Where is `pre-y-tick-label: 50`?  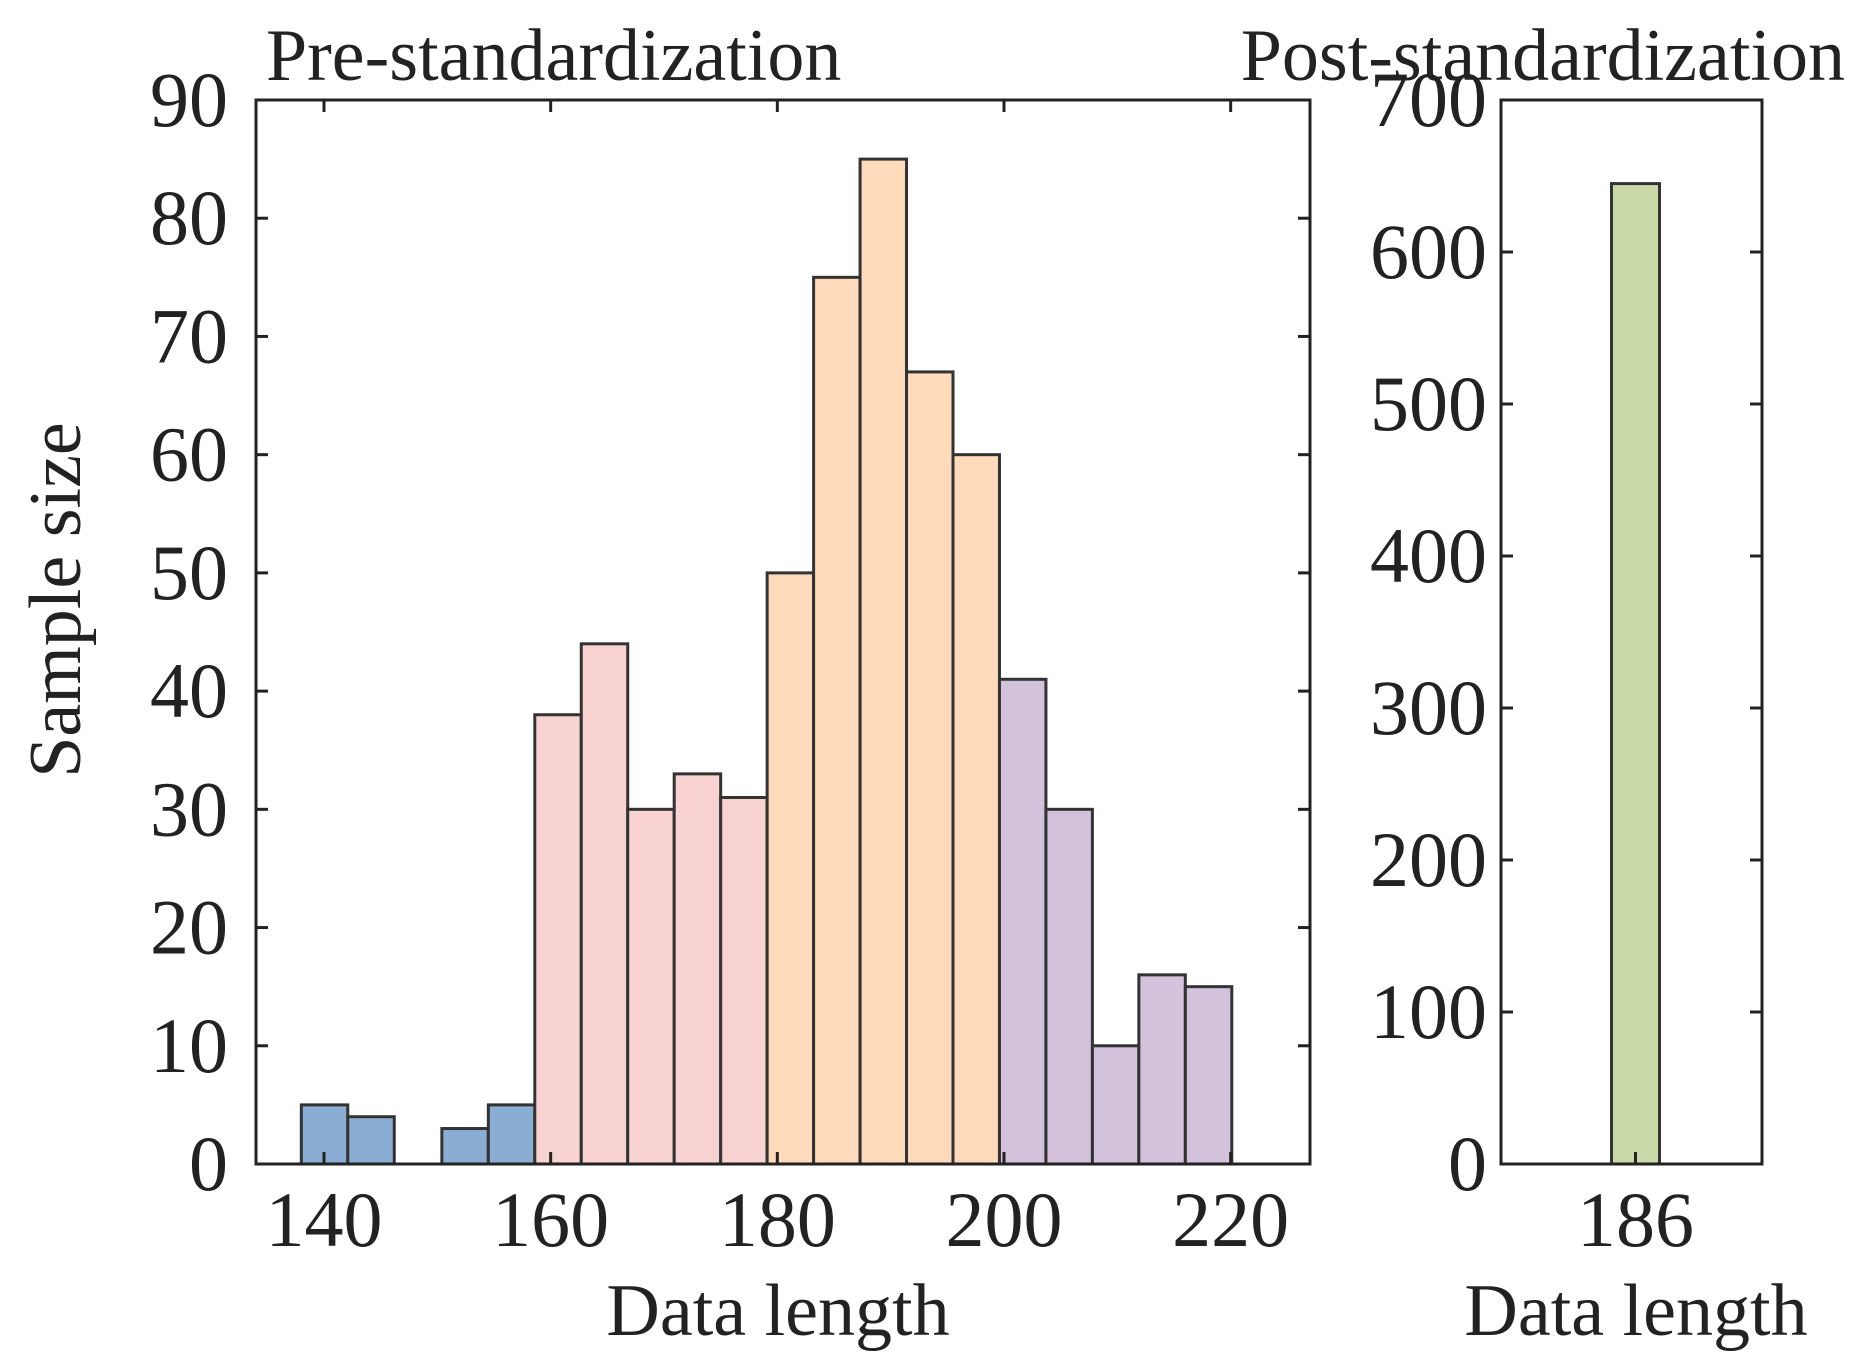 pre-y-tick-label: 50 is located at coordinates (189, 572).